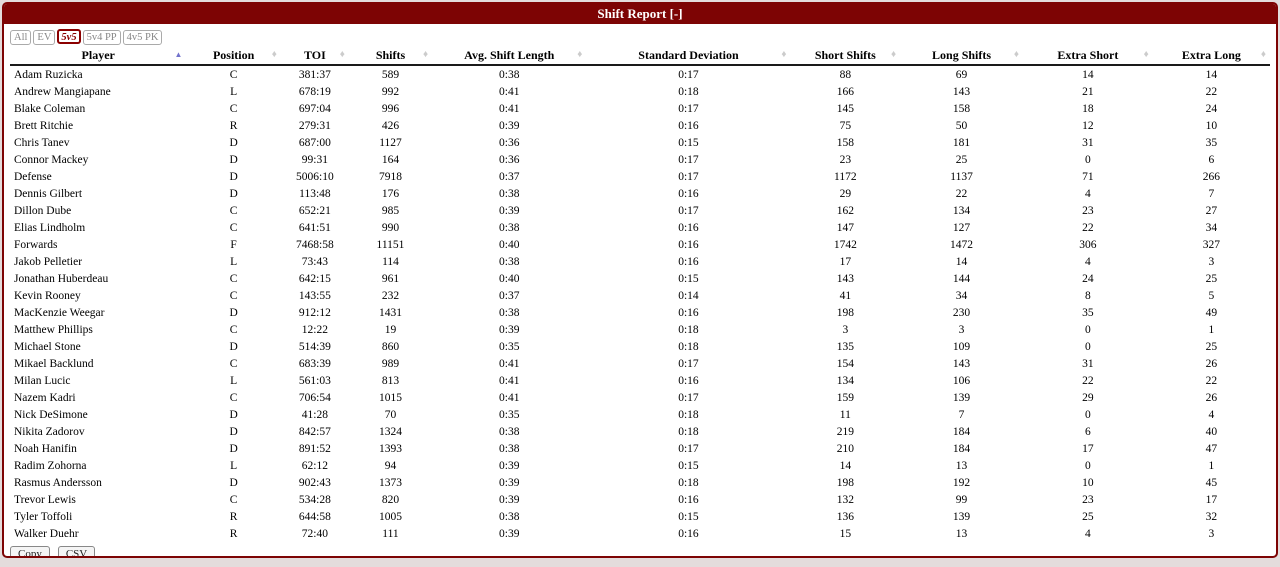 The width and height of the screenshot is (1280, 567). What do you see at coordinates (961, 56) in the screenshot?
I see `col-header-long-shifts: Long Shifts ♦` at bounding box center [961, 56].